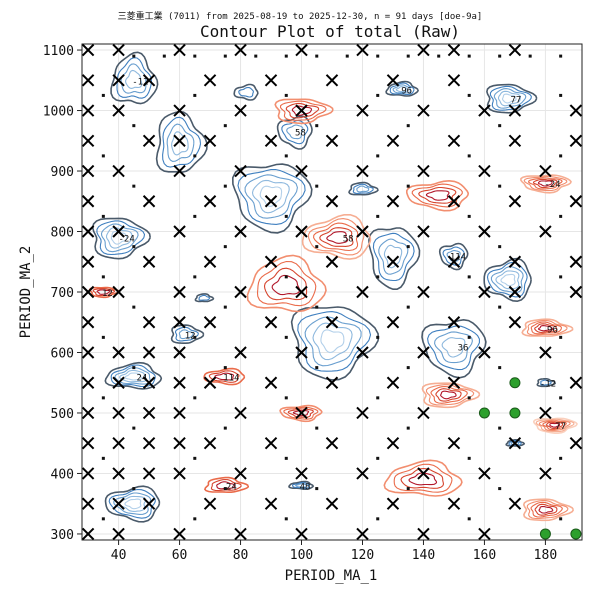 Image resolution: width=600 pixels, height=600 pixels. What do you see at coordinates (300, 134) in the screenshot?
I see `contour-label: 58` at bounding box center [300, 134].